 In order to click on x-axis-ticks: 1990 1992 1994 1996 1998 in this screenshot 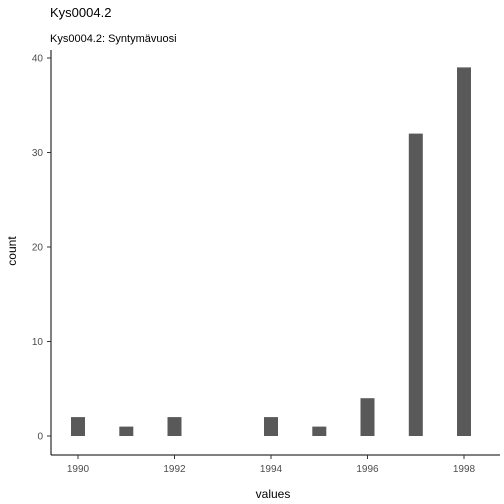, I will do `click(271, 465)`.